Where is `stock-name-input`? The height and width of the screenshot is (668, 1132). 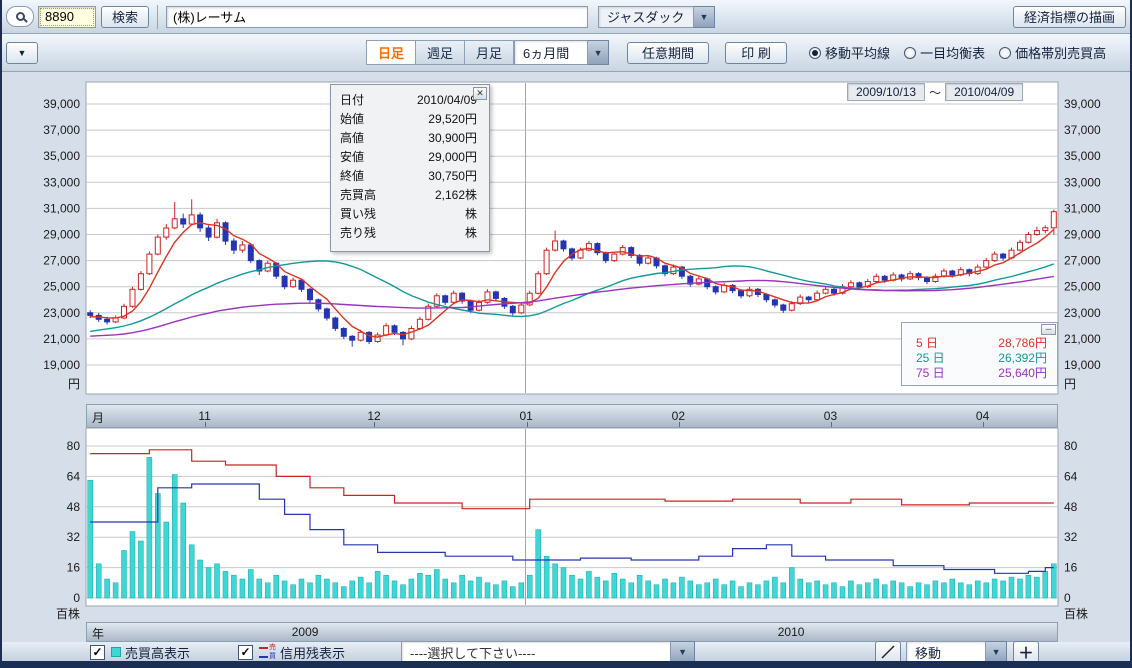
stock-name-input is located at coordinates (377, 16).